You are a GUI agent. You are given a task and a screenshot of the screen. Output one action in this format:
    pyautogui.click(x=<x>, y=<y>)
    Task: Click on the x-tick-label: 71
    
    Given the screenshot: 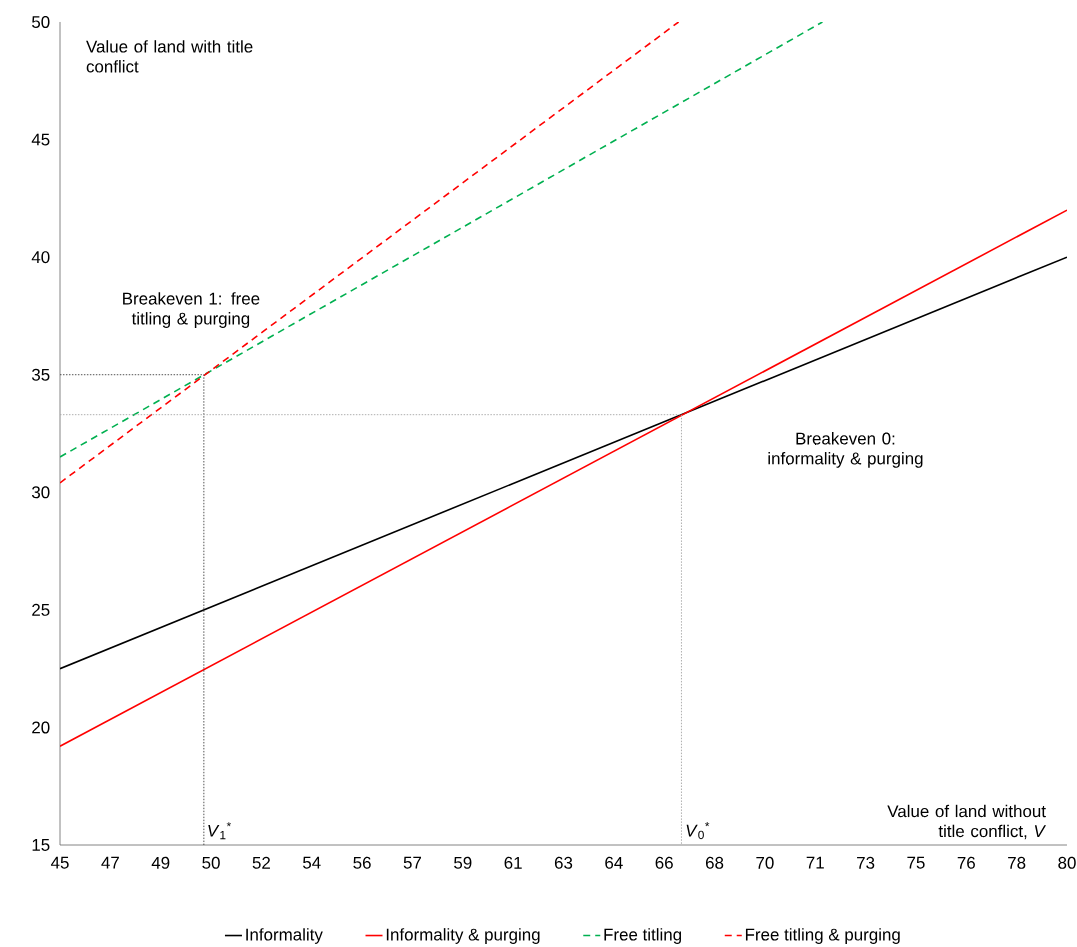 What is the action you would take?
    pyautogui.click(x=815, y=862)
    